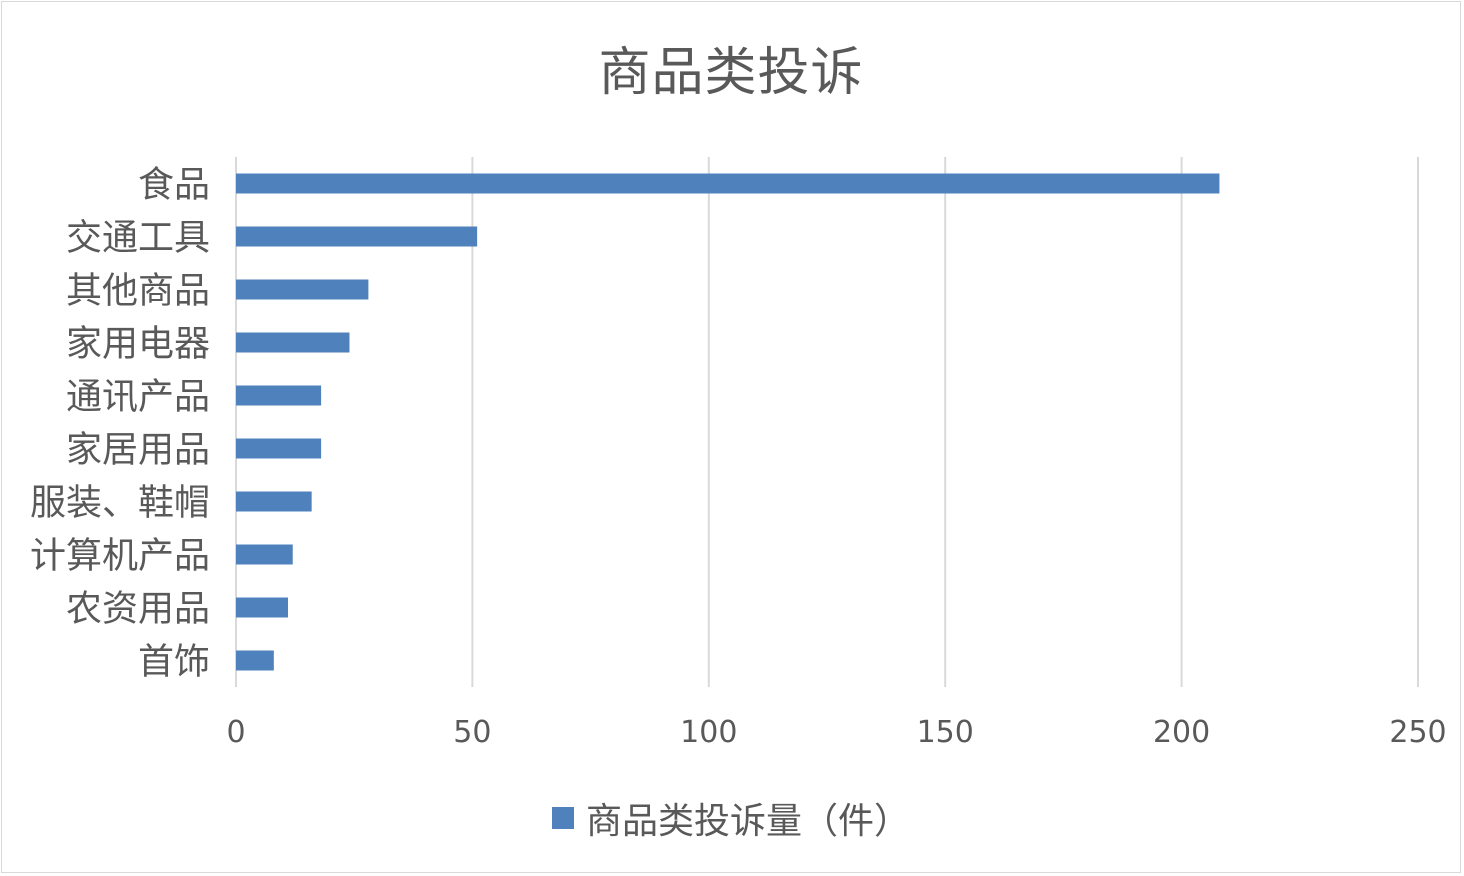  What do you see at coordinates (472, 732) in the screenshot?
I see `x-tick-label: 50` at bounding box center [472, 732].